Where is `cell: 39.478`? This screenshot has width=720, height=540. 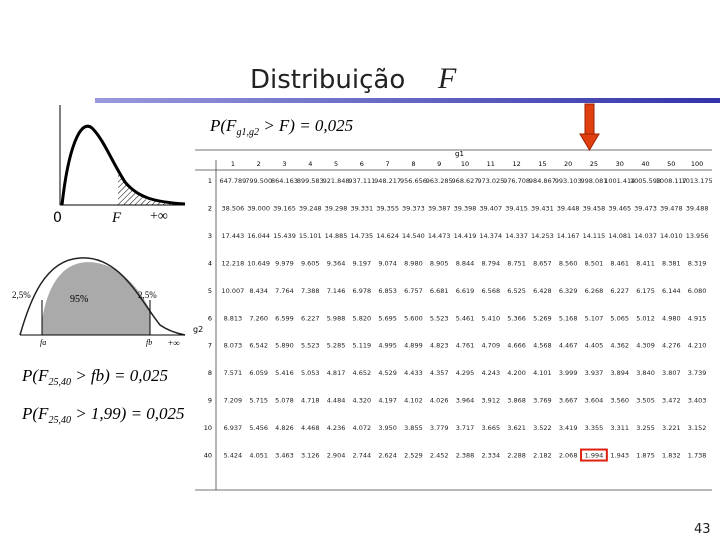
cell: 39.478 is located at coordinates (671, 208).